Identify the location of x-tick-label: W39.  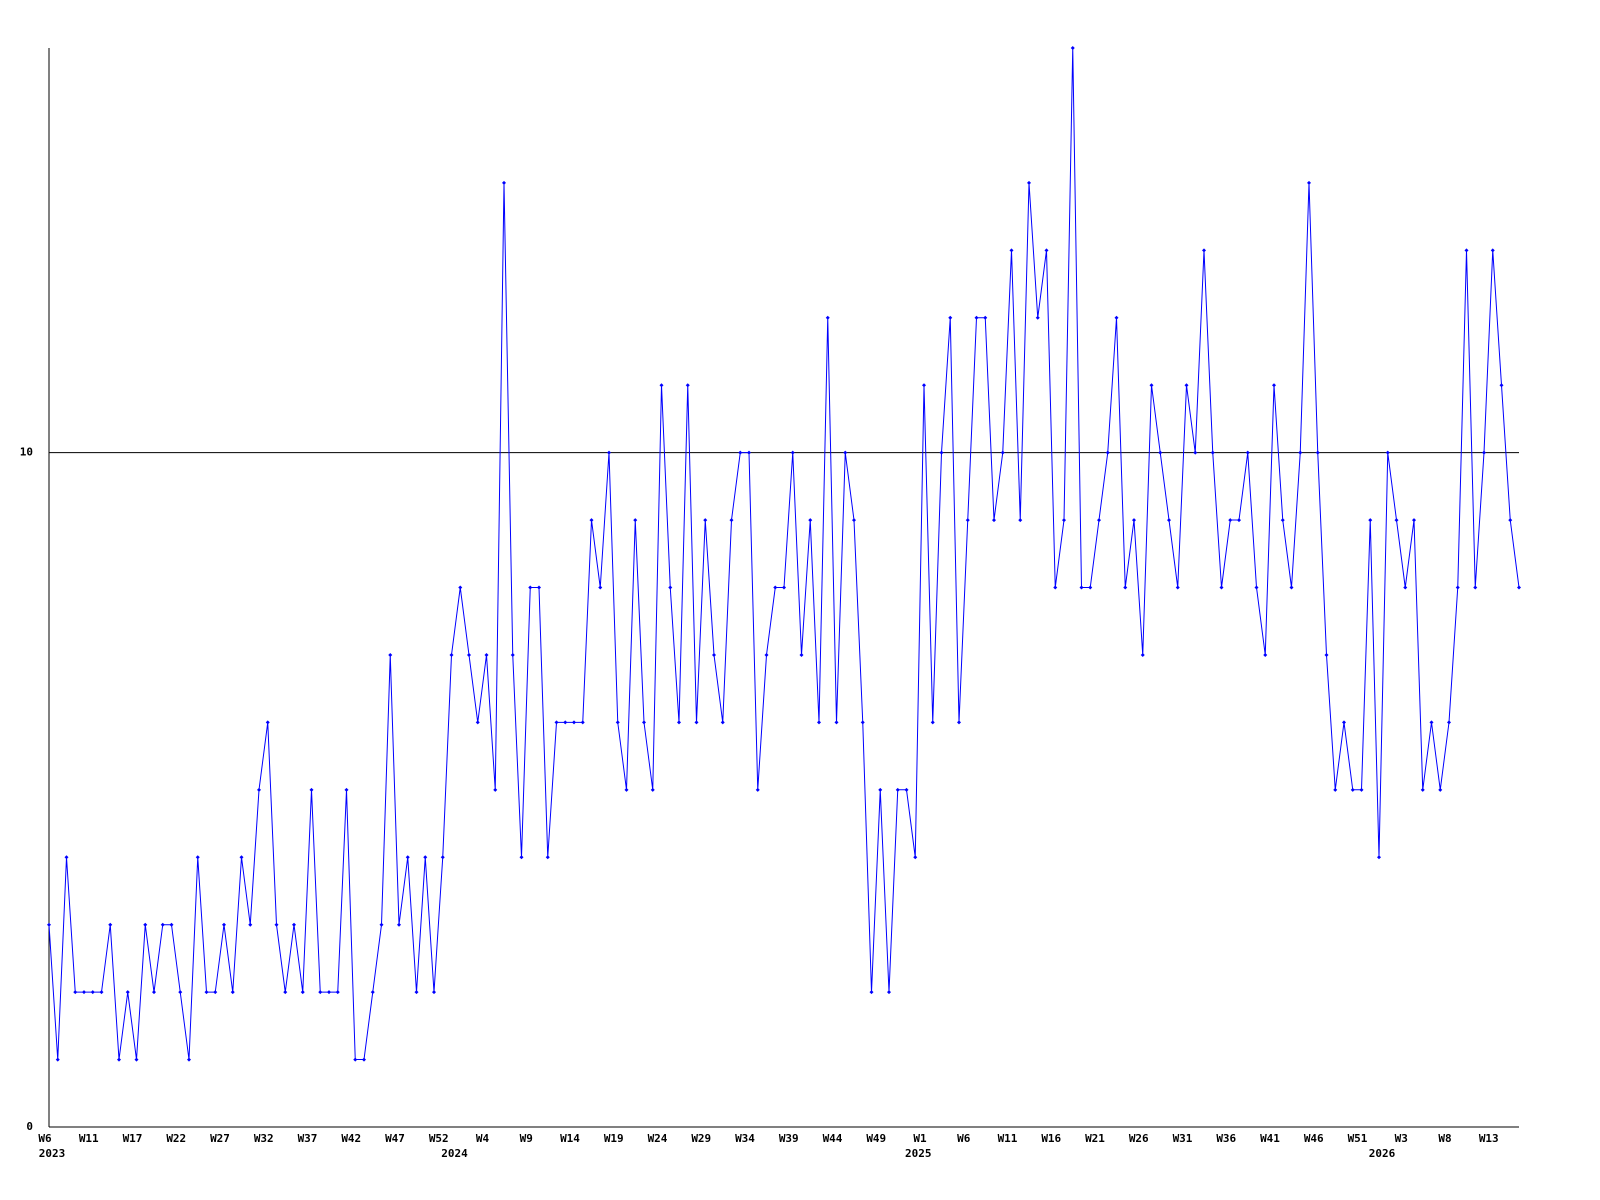
(789, 1138).